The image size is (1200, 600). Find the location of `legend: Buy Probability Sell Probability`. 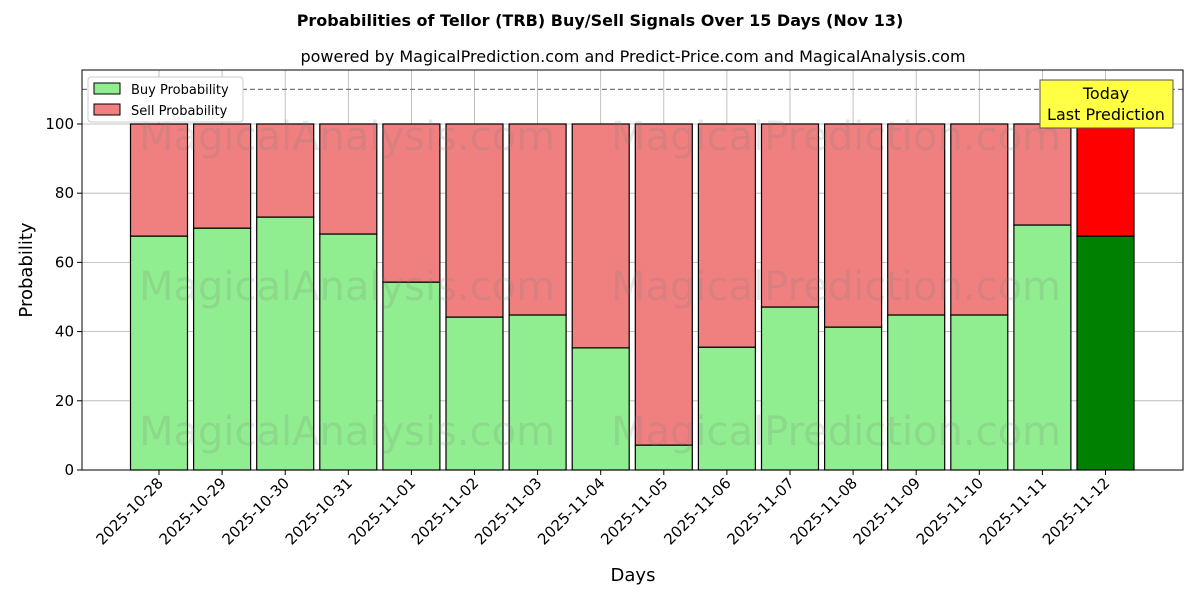

legend: Buy Probability Sell Probability is located at coordinates (165, 99).